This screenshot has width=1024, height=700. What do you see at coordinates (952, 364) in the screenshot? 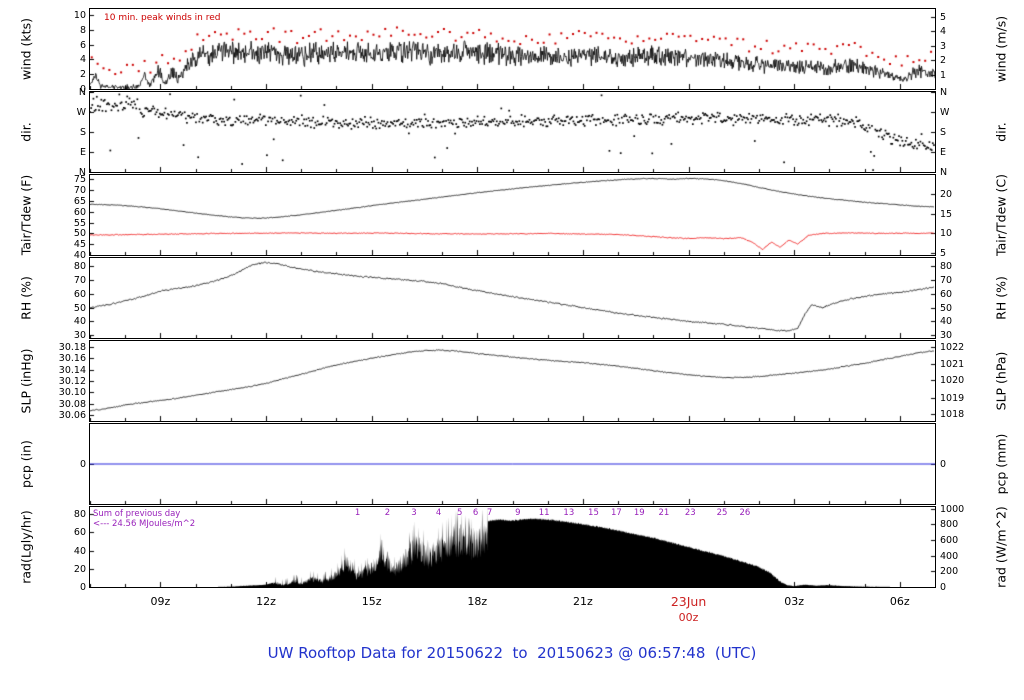
I see `y-tick-label: 1021` at bounding box center [952, 364].